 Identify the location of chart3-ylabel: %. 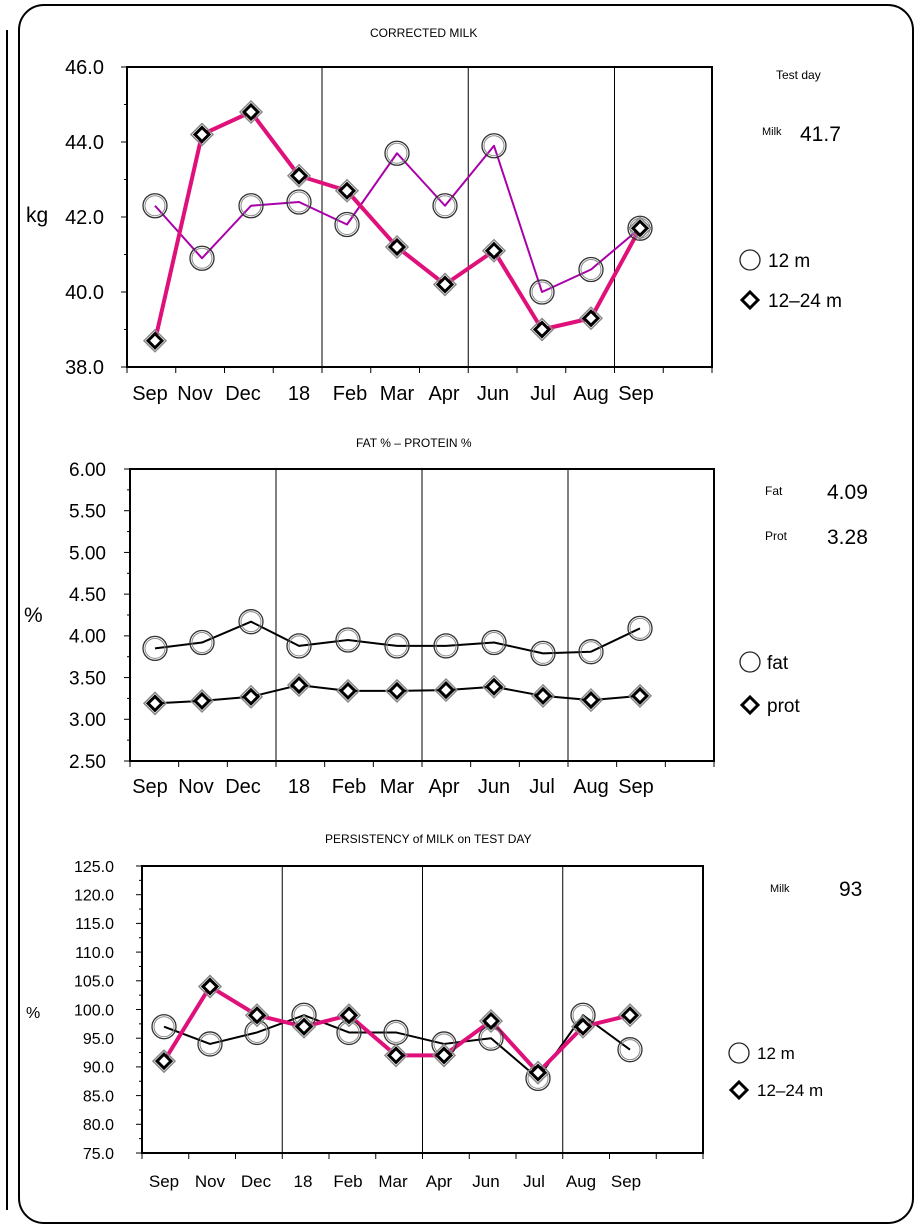
(33, 1013).